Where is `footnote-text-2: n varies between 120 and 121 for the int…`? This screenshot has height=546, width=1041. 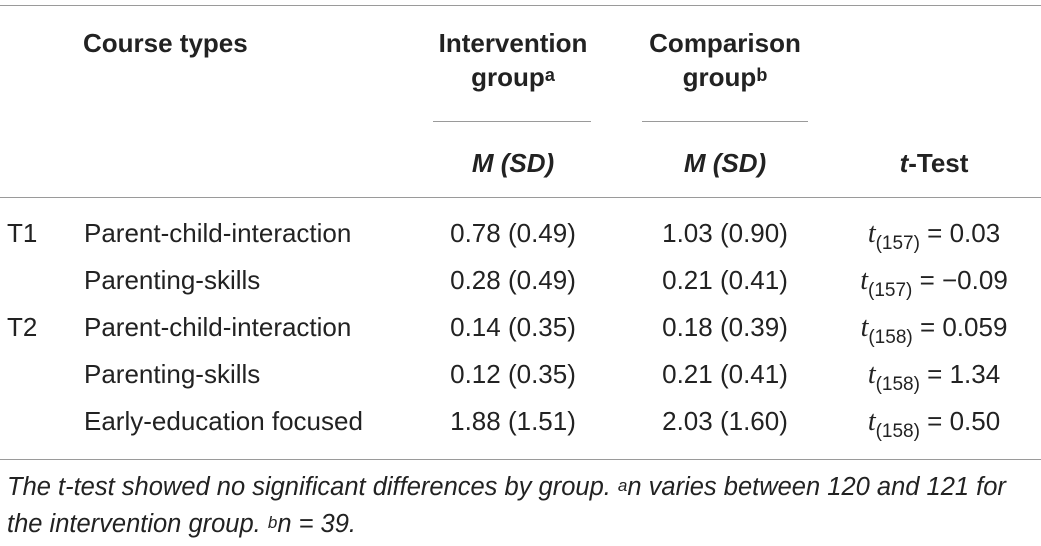
footnote-text-2: n varies between 120 and 121 for the int… is located at coordinates (506, 505).